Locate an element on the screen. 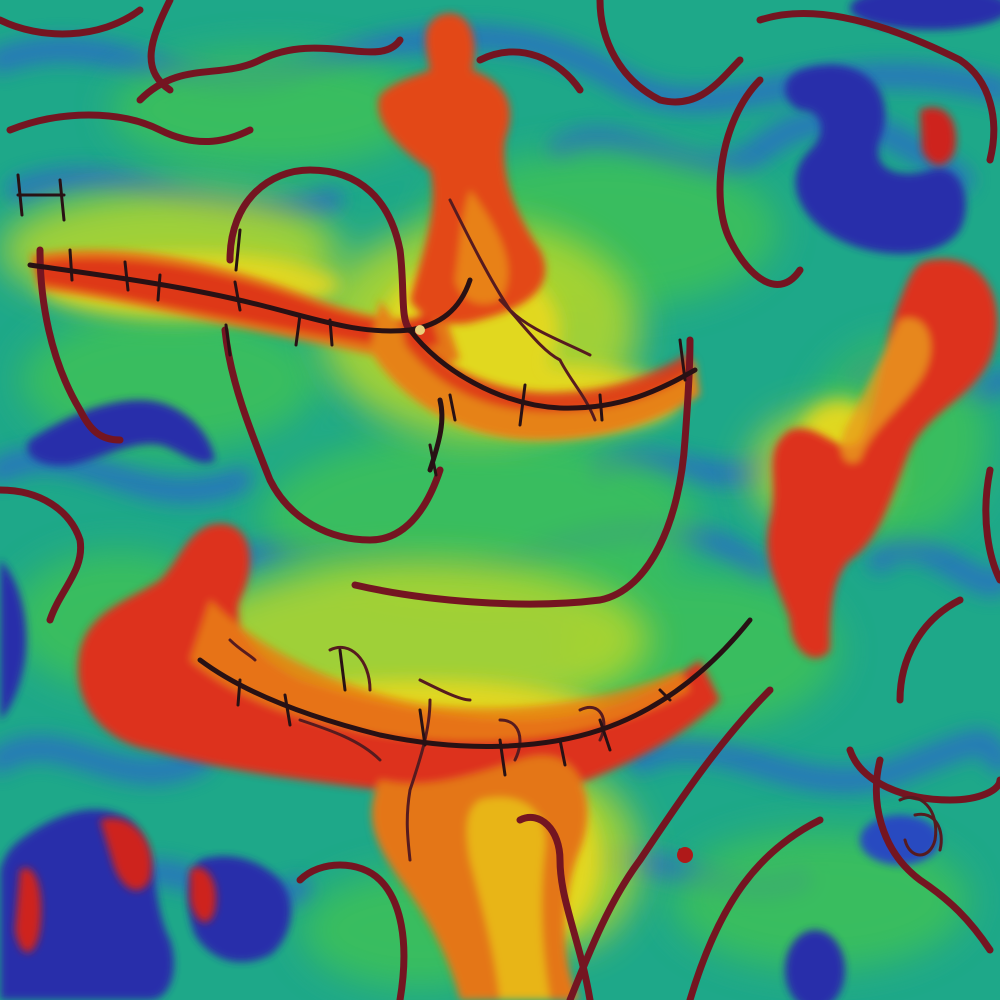 The width and height of the screenshot is (1000, 1000). middle-spine-line is located at coordinates (552, 369).